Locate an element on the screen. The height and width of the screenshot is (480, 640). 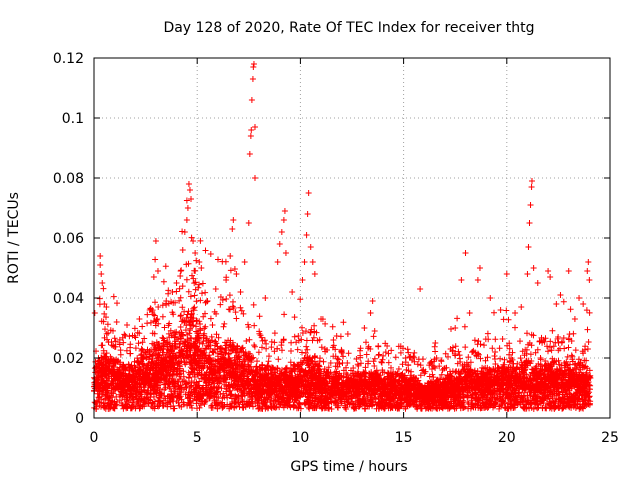
x-tick-label: 5 is located at coordinates (197, 438).